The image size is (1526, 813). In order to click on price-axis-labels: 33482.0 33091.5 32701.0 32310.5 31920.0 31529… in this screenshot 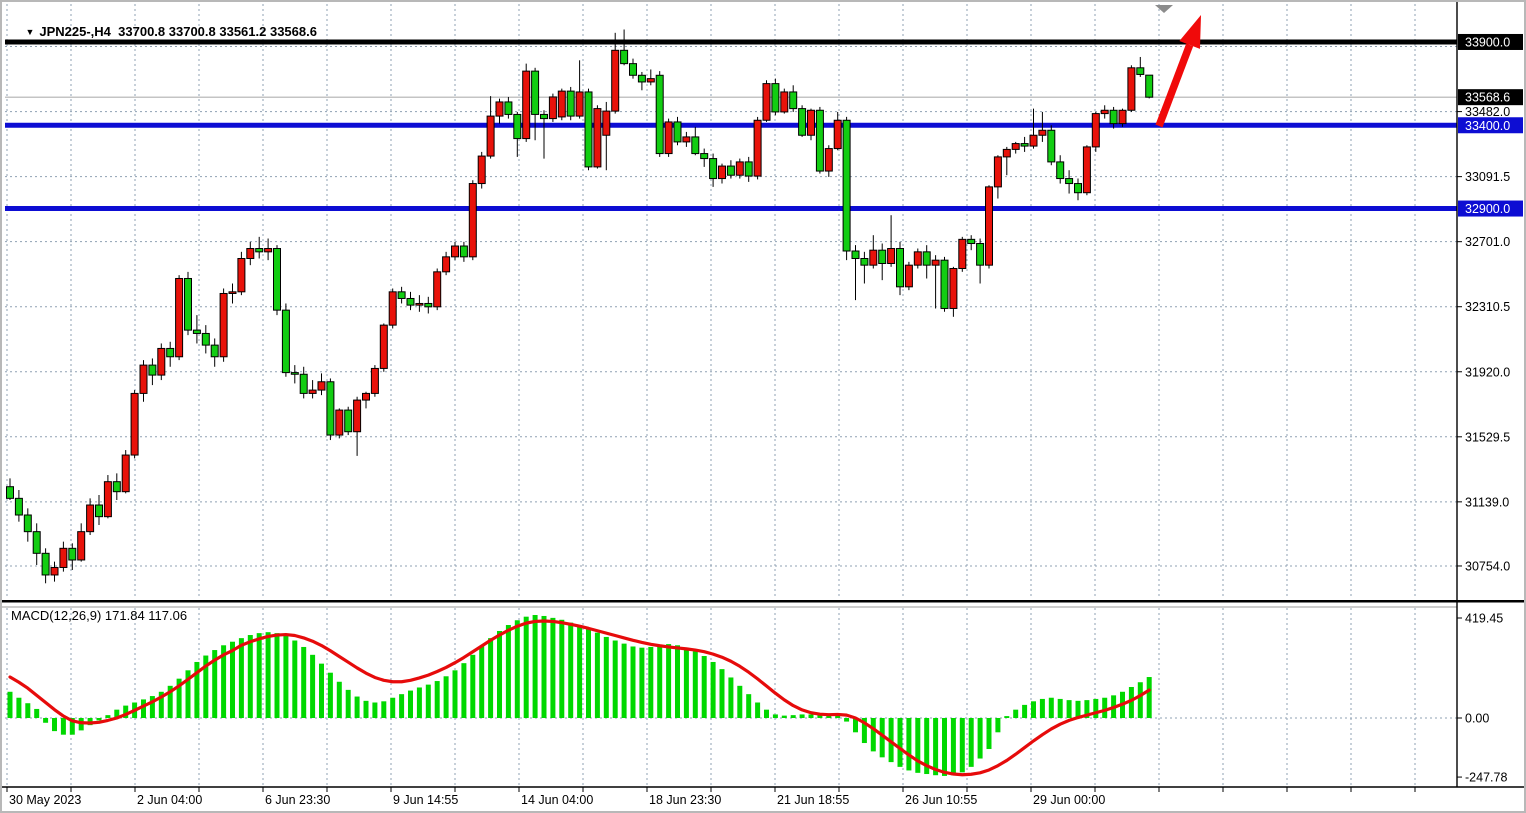, I will do `click(1490, 409)`.